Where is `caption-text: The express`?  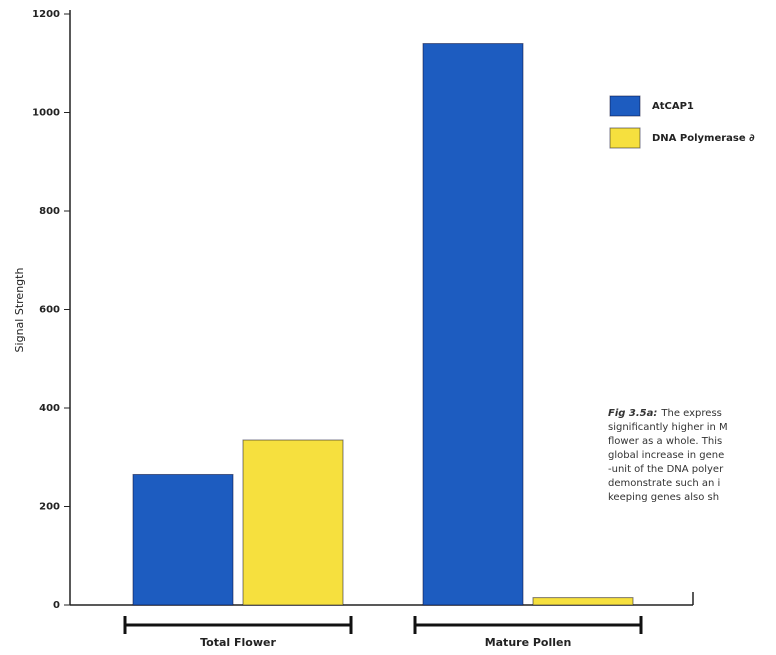 caption-text: The express is located at coordinates (690, 413).